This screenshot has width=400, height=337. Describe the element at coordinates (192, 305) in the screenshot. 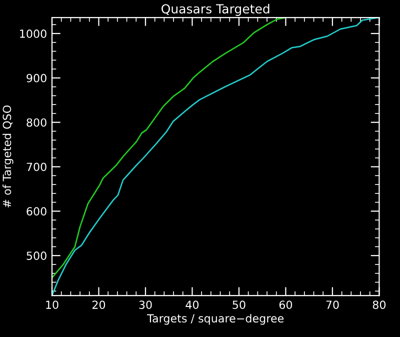

I see `x-tick-label: 40` at that location.